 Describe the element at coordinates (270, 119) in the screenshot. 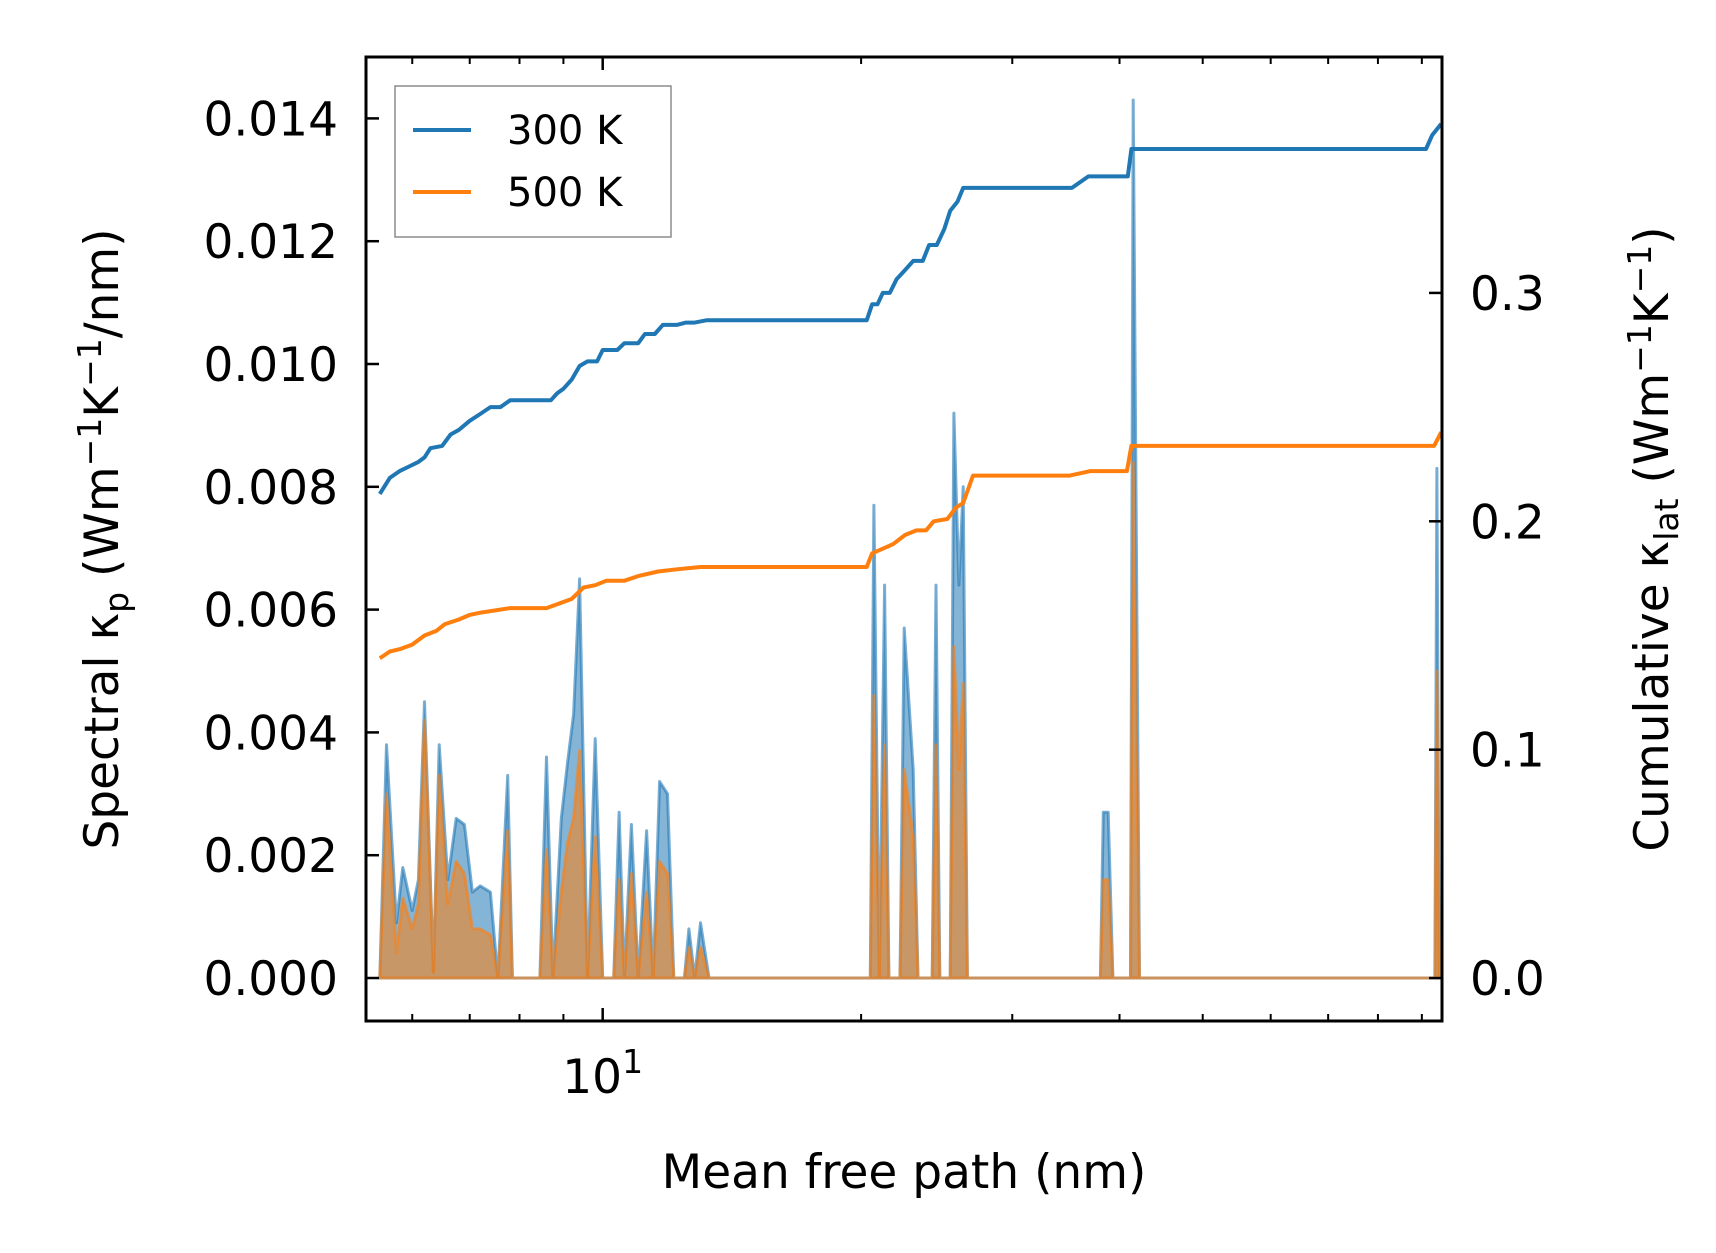

I see `y-left-tick-label: 0.014` at that location.